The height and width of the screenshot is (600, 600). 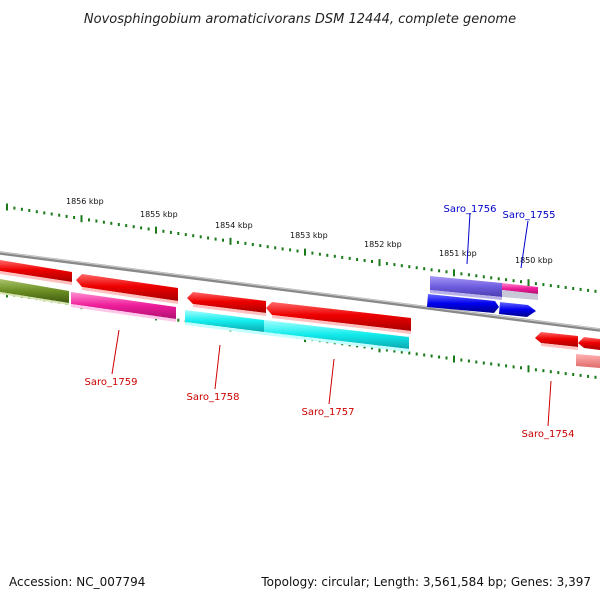 What do you see at coordinates (85, 201) in the screenshot?
I see `kbp-label-1856: 1856 kbp` at bounding box center [85, 201].